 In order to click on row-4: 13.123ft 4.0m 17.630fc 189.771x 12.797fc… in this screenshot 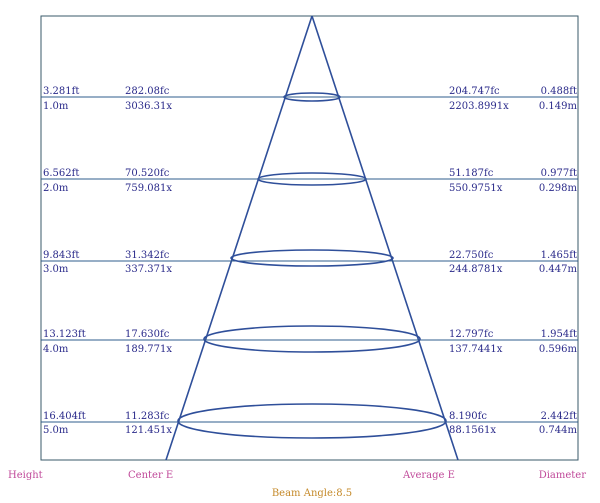, I will do `click(310, 342)`.